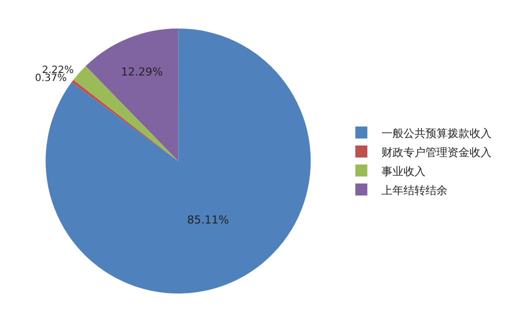  I want to click on legend-label: 上年结转结余, so click(414, 190).